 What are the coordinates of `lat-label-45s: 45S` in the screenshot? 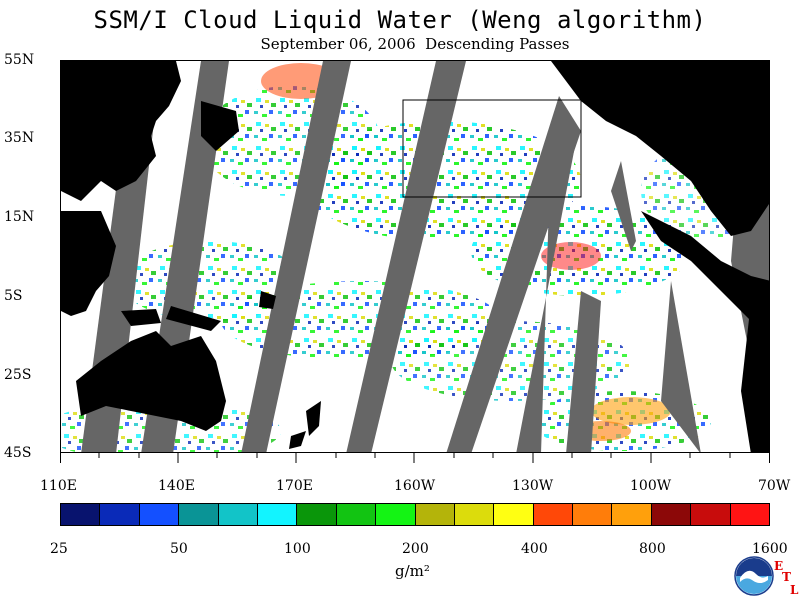 It's located at (18, 453).